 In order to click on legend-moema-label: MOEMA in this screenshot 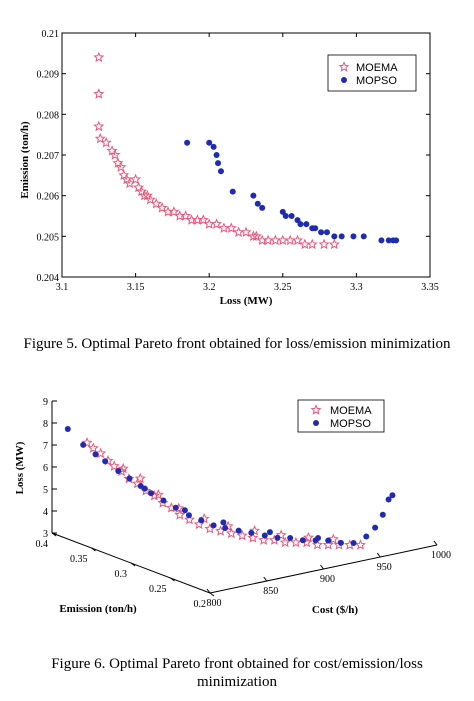, I will do `click(351, 411)`.